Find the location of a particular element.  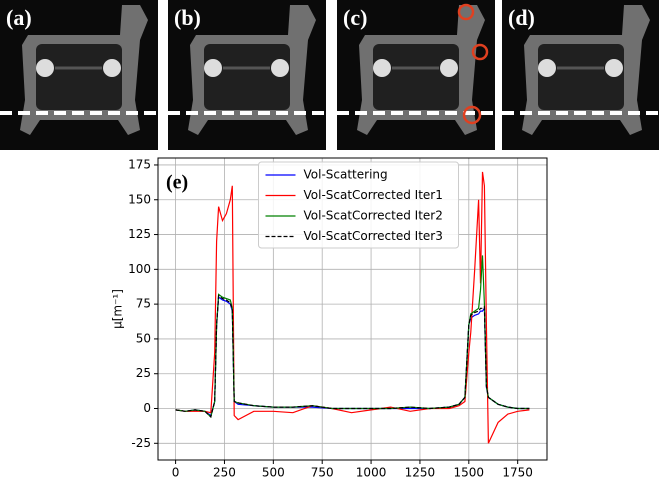

annotation: (e) is located at coordinates (177, 183).